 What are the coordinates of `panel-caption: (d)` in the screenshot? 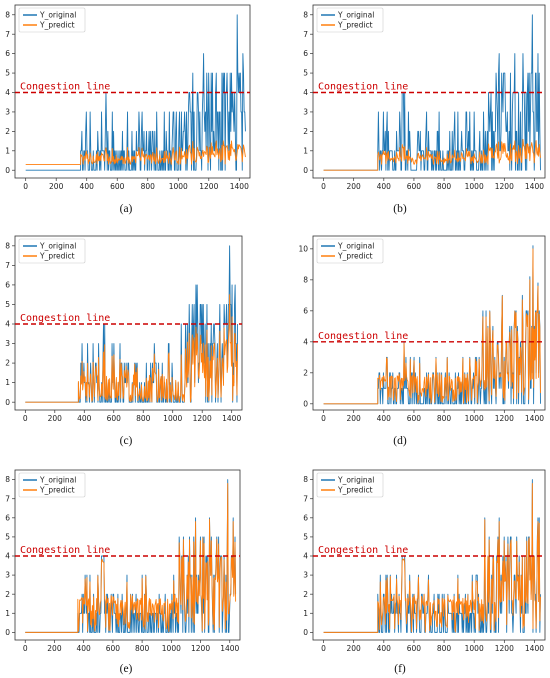 It's located at (400, 441).